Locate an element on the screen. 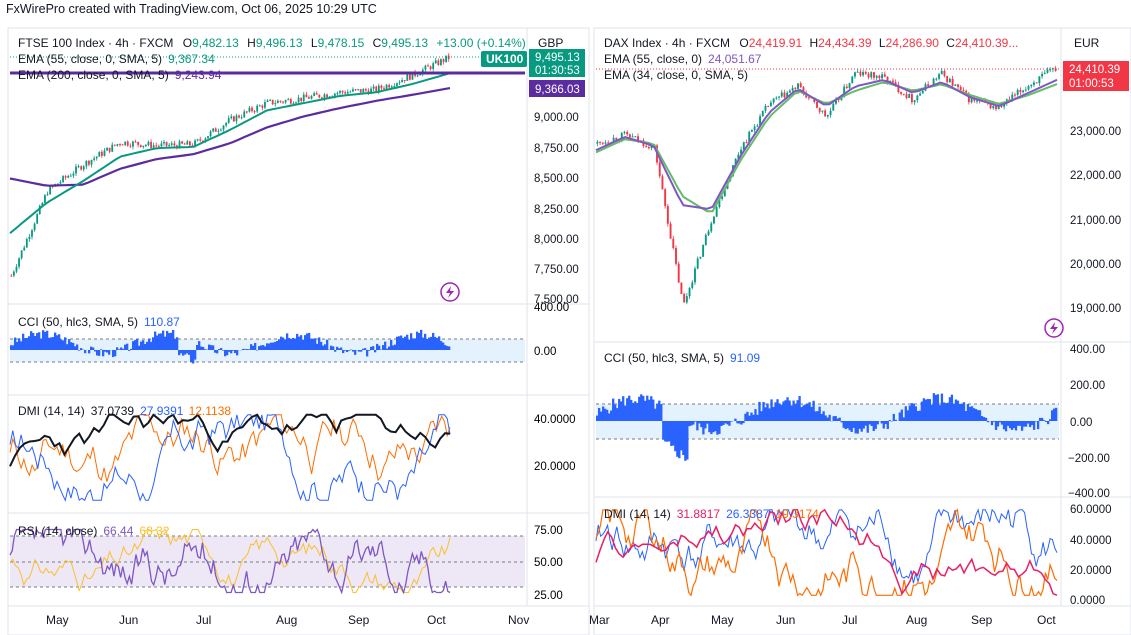 The height and width of the screenshot is (635, 1131). ftse-month: May is located at coordinates (57, 620).